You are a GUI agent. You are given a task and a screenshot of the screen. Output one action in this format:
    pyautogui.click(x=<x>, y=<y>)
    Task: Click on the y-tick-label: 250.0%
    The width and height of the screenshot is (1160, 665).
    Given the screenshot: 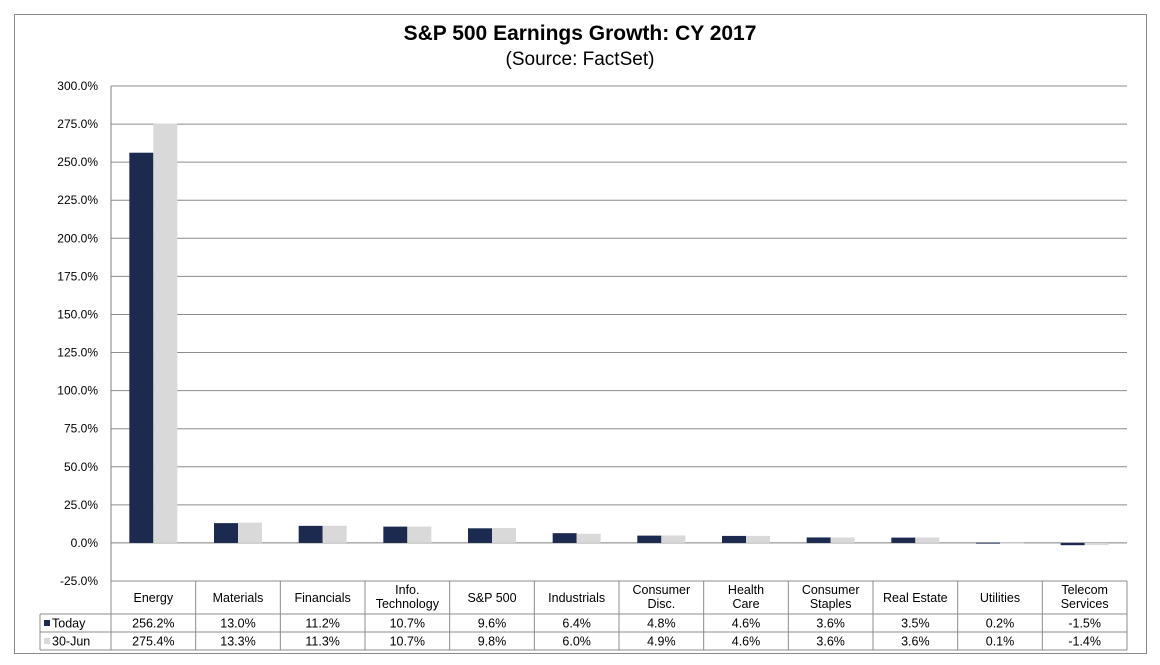 What is the action you would take?
    pyautogui.click(x=77, y=162)
    